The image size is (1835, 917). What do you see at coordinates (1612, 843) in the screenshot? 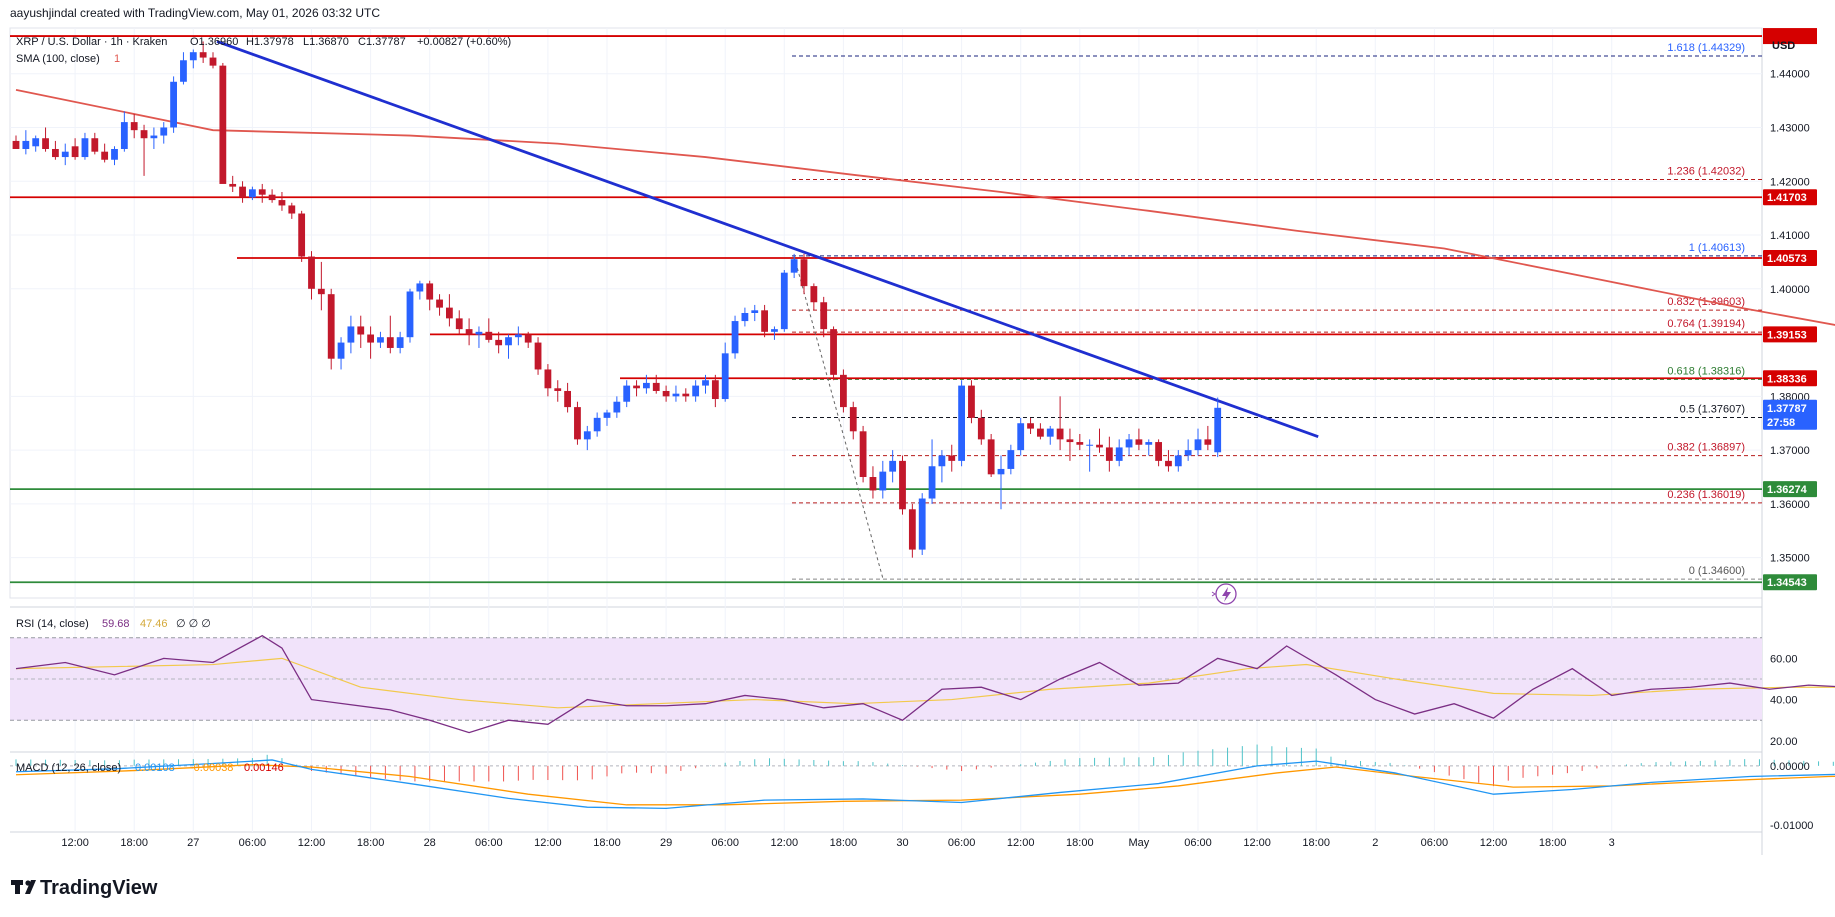
I see `x-tick-label: 3` at bounding box center [1612, 843].